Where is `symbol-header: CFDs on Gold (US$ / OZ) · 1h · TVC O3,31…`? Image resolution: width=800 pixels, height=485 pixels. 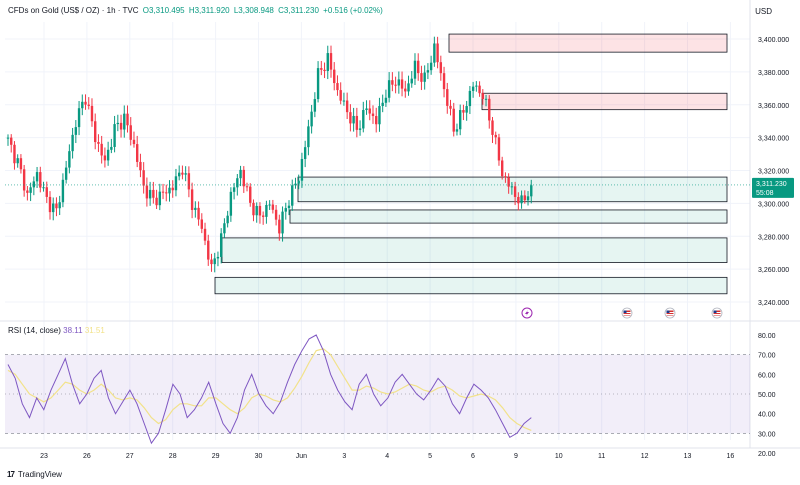 symbol-header: CFDs on Gold (US$ / OZ) · 1h · TVC O3,31… is located at coordinates (196, 10).